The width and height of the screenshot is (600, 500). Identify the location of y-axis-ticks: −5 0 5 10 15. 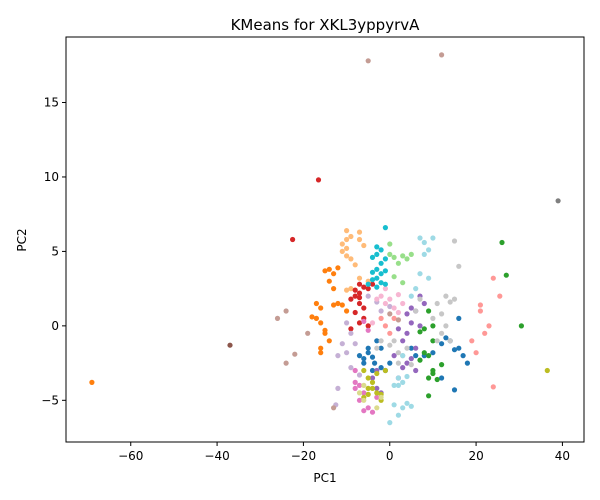
(53, 251).